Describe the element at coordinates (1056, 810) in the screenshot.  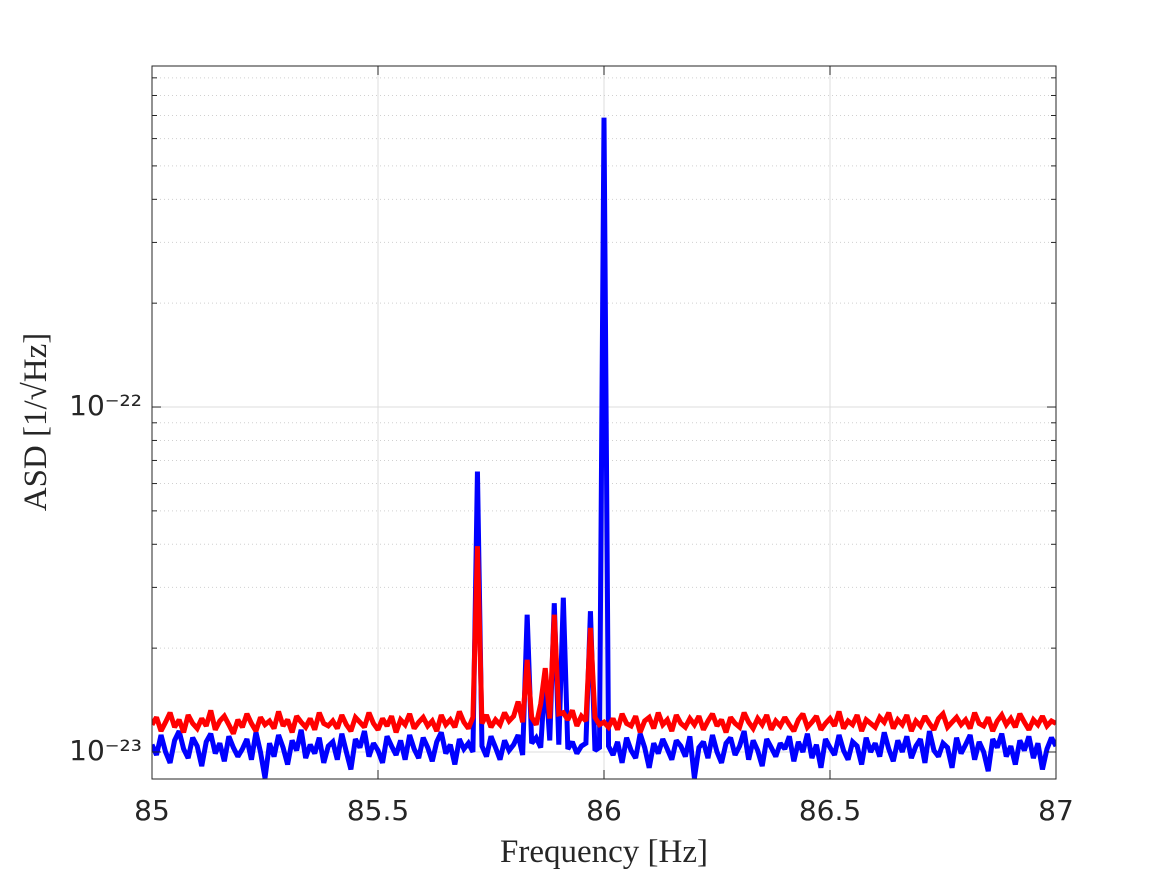
I see `x-tick-label: 87` at that location.